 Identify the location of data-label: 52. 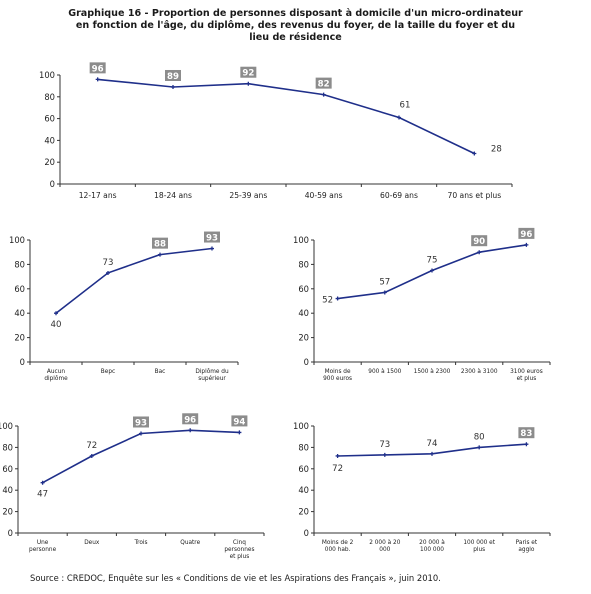
(327, 301).